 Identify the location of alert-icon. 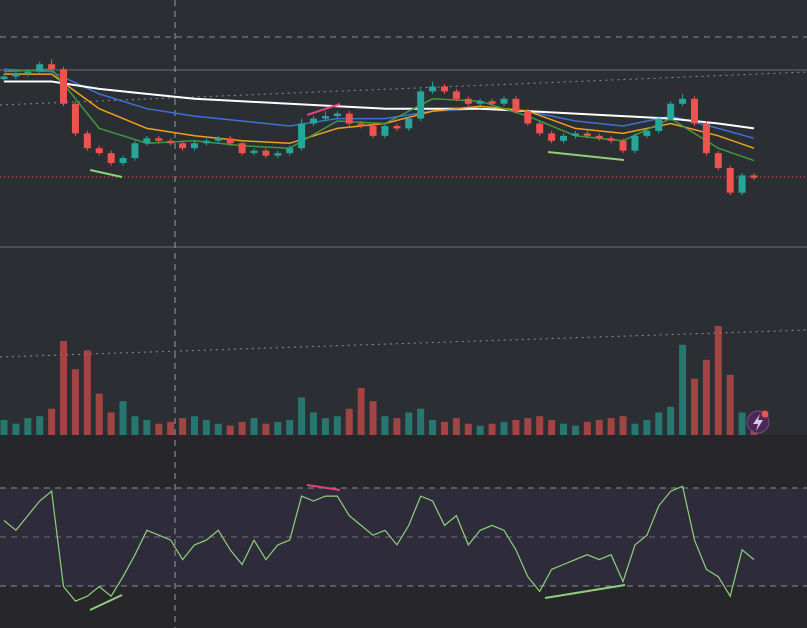
(758, 422).